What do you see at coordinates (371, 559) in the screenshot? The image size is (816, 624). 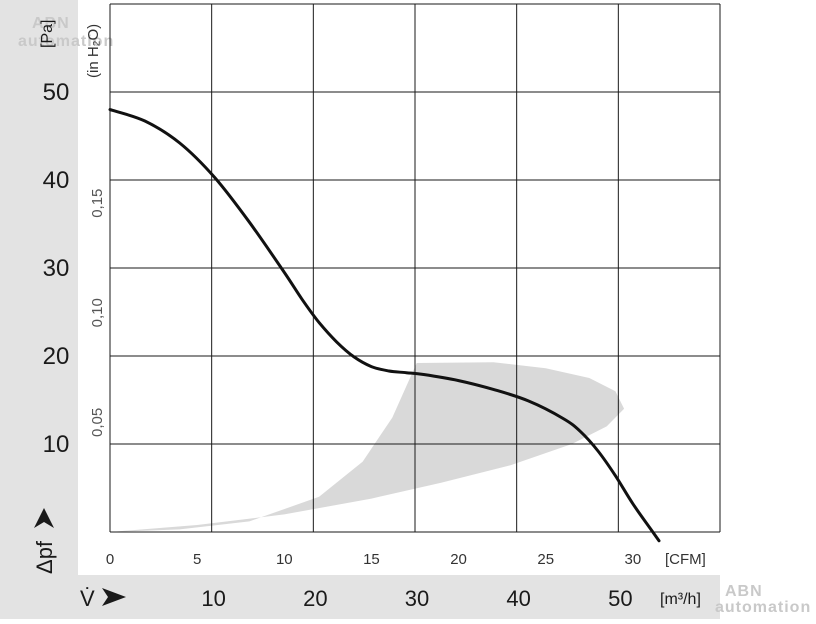 I see `x-tick-label: 15` at bounding box center [371, 559].